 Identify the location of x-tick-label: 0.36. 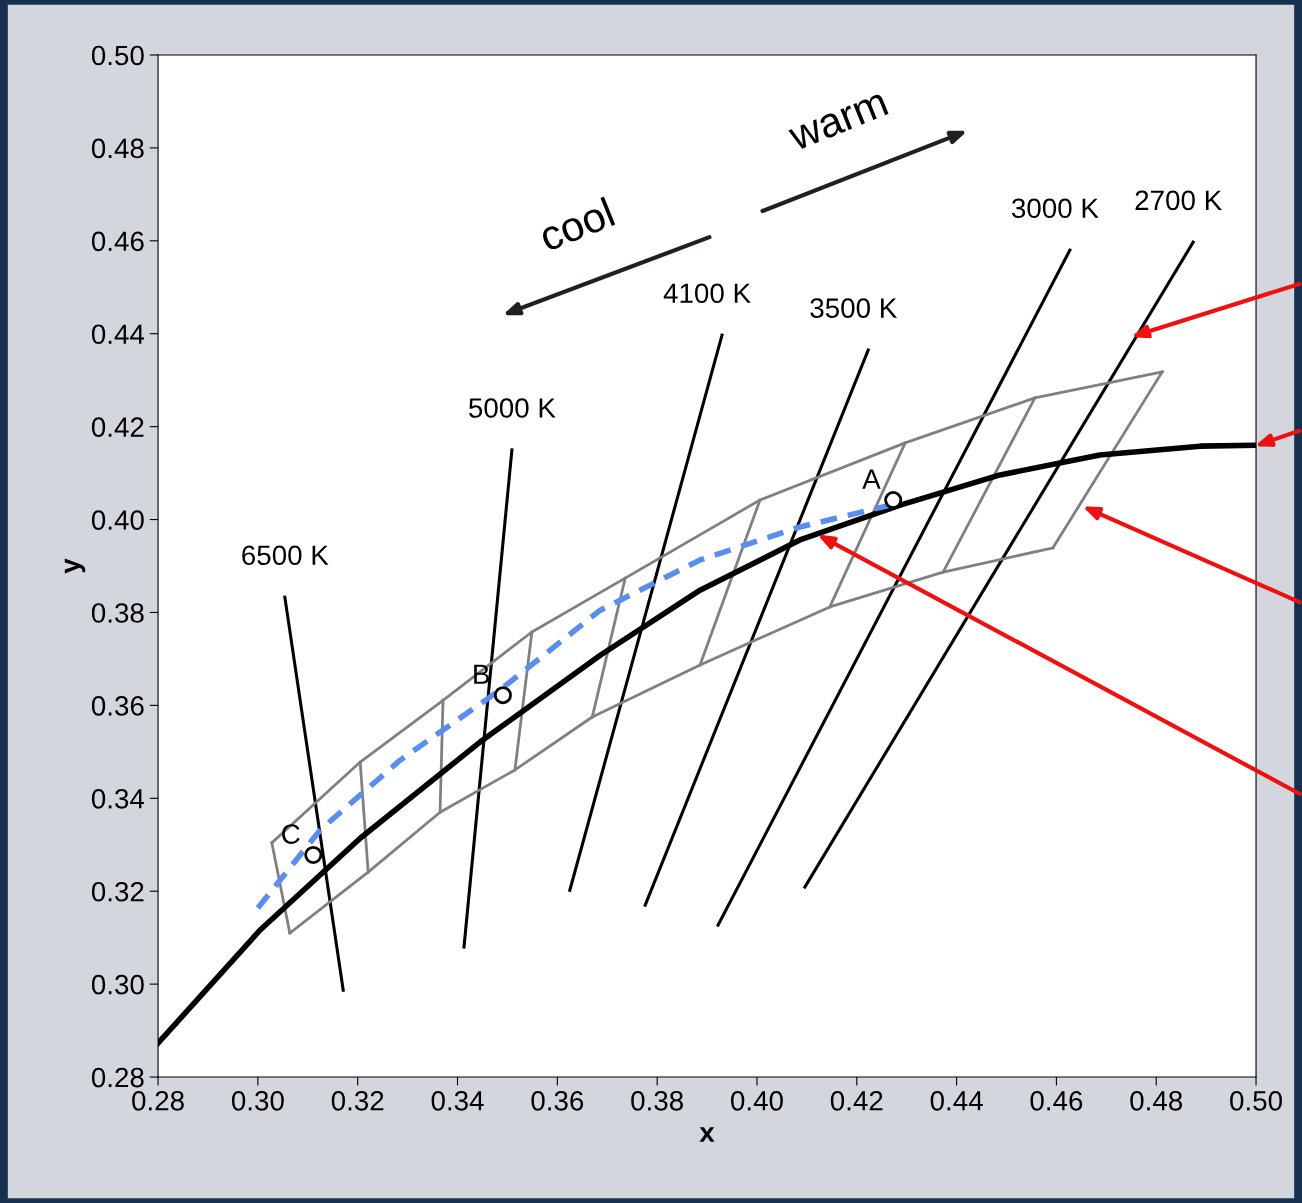
(557, 1100).